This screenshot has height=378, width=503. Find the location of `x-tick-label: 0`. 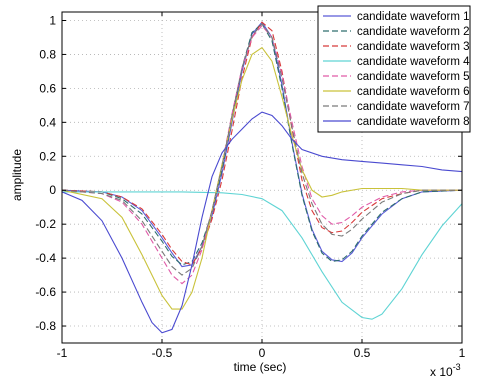

x-tick-label: 0 is located at coordinates (262, 353).